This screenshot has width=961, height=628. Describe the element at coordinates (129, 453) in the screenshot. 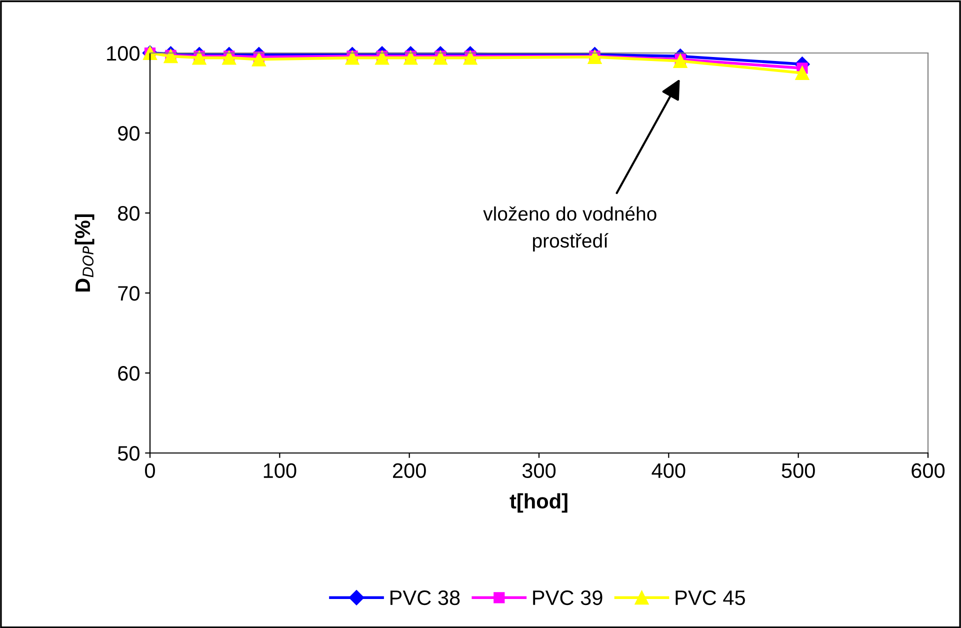

I see `y-tick-label: 50` at that location.